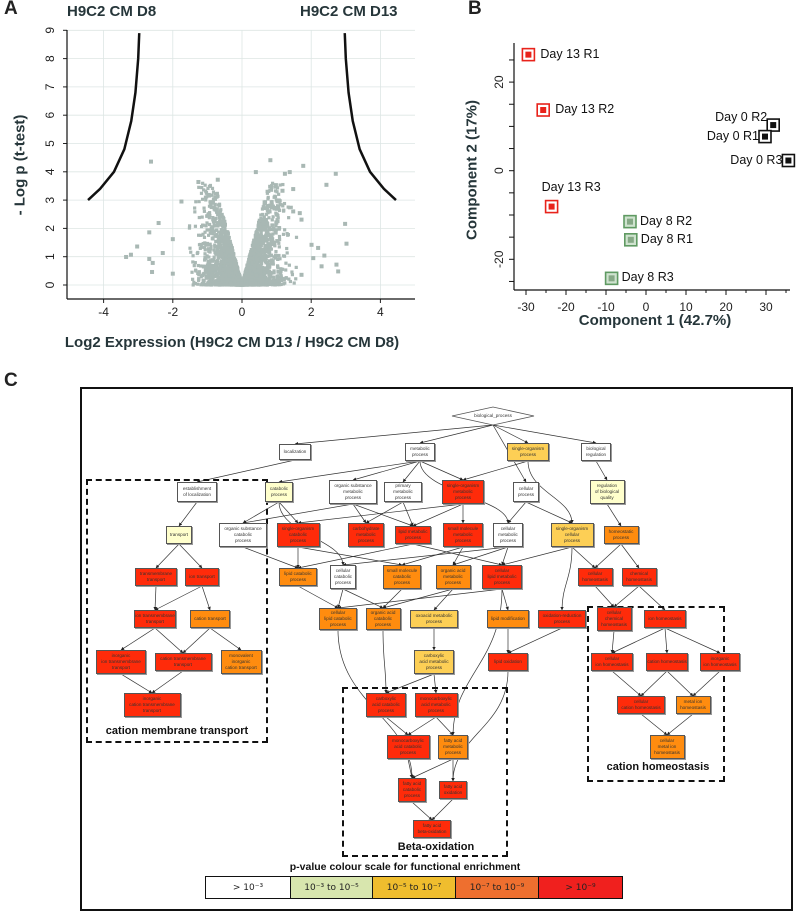  I want to click on go-edge-cam-mcam, so click(435, 683).